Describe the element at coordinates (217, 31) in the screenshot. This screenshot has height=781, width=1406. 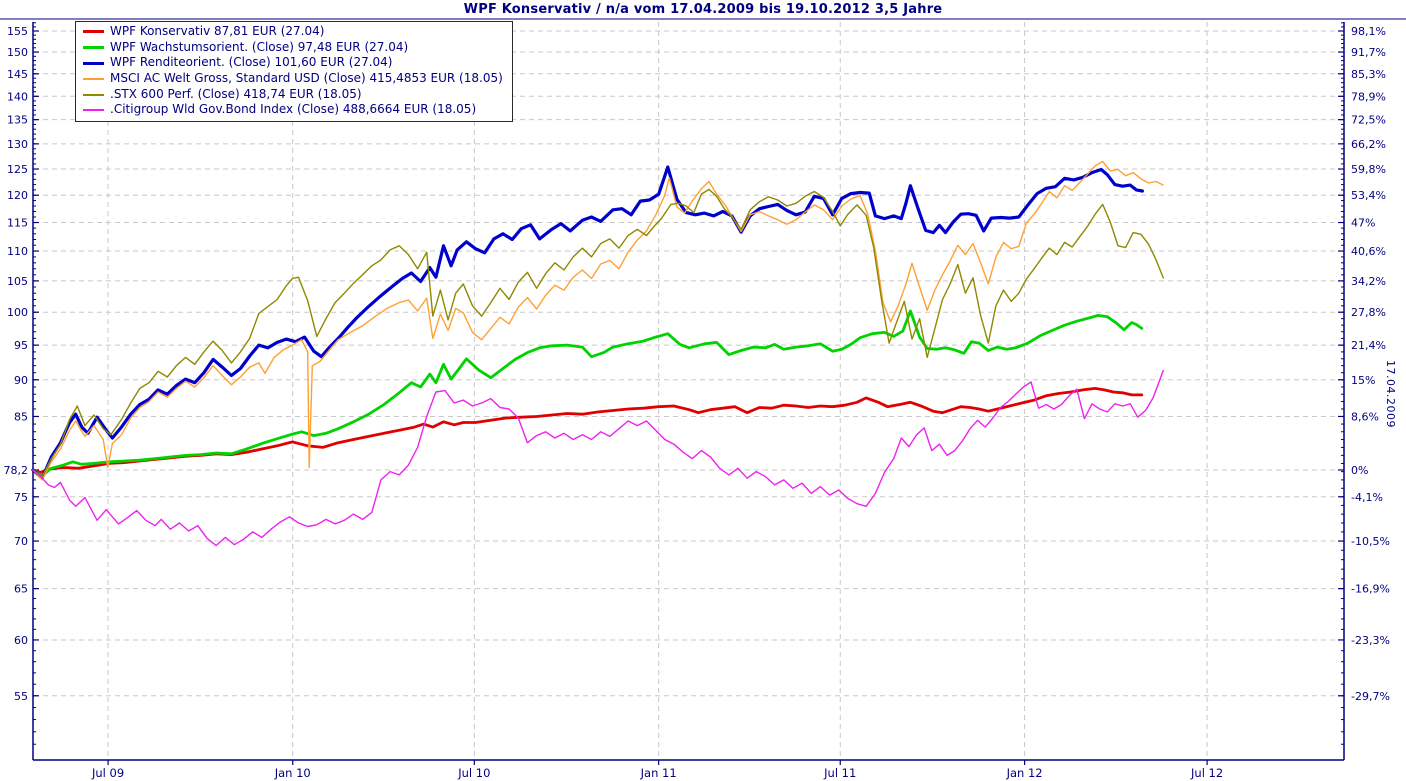
I see `legend-label: WPF Konservativ 87,81 EUR (27.04)` at that location.